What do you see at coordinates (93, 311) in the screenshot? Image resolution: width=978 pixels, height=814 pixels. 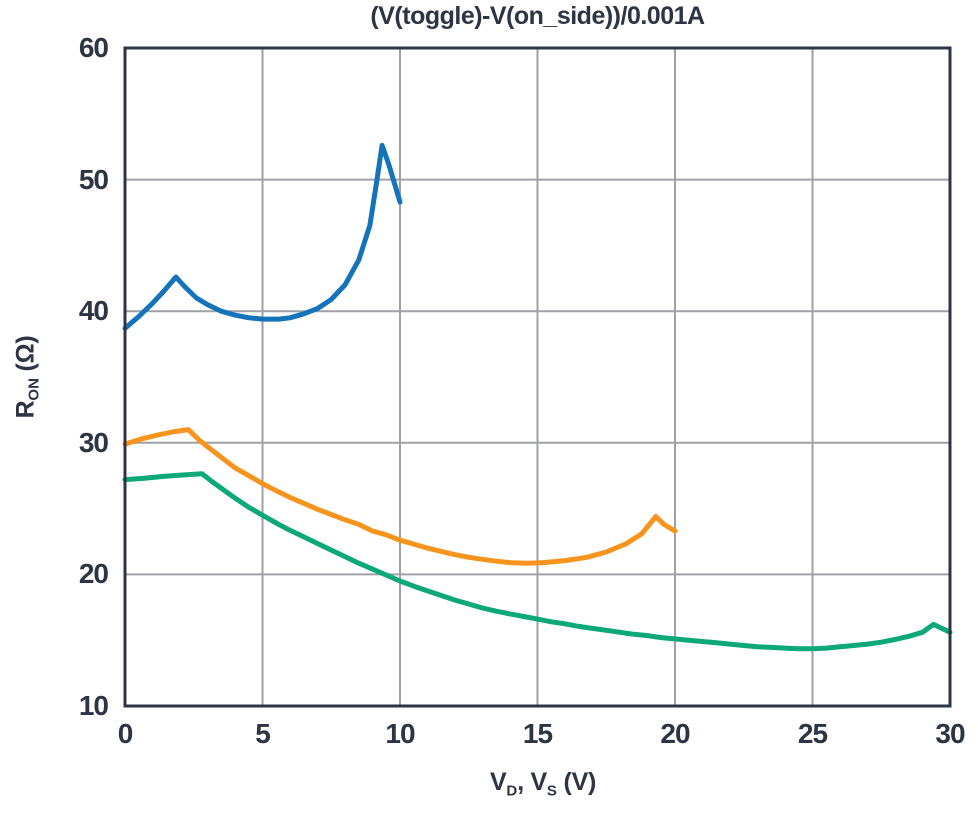 I see `y-tick-label: 40` at bounding box center [93, 311].